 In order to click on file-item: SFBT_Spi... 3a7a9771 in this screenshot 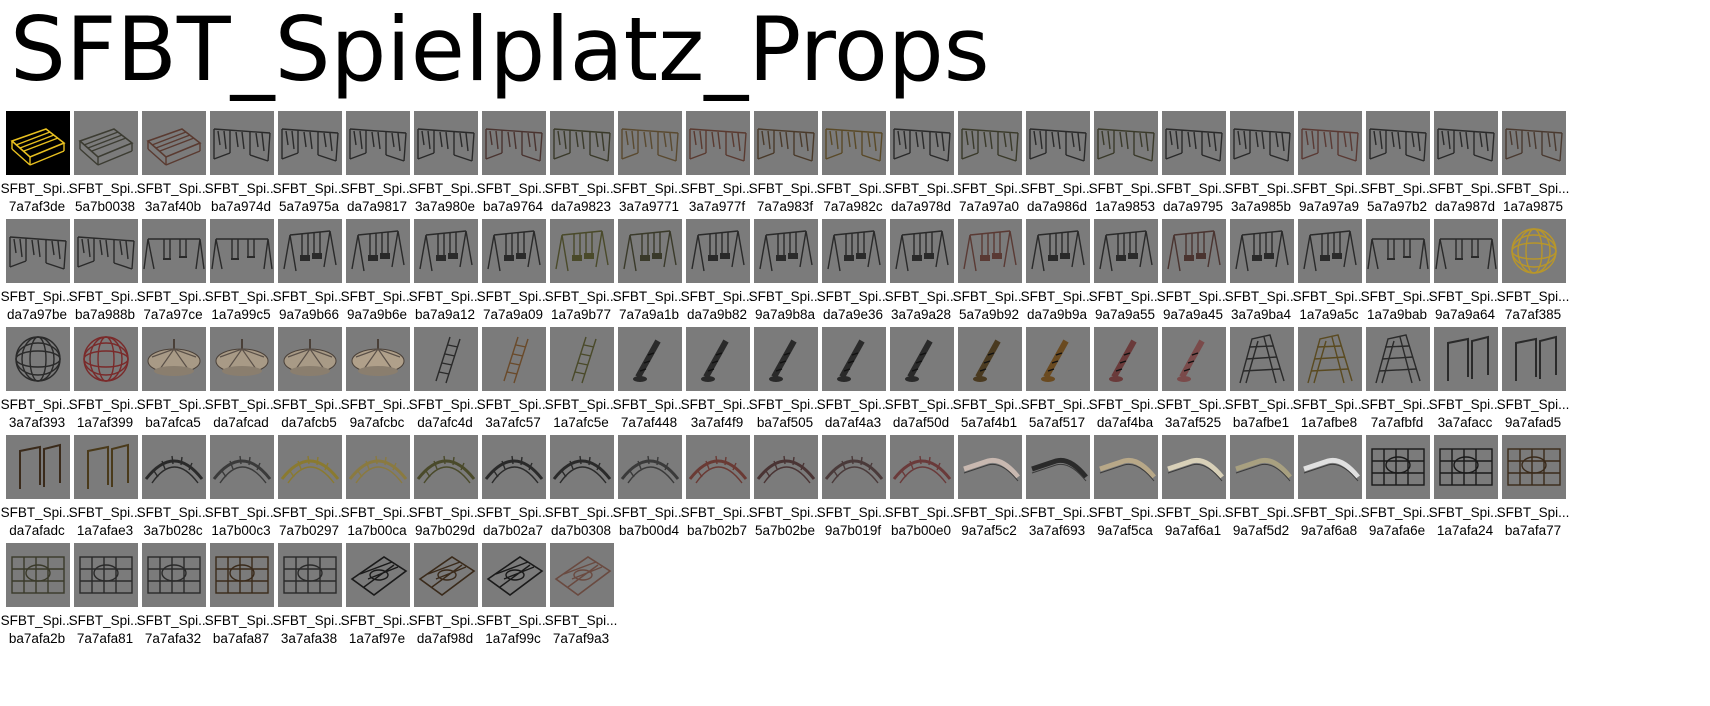, I will do `click(649, 164)`.